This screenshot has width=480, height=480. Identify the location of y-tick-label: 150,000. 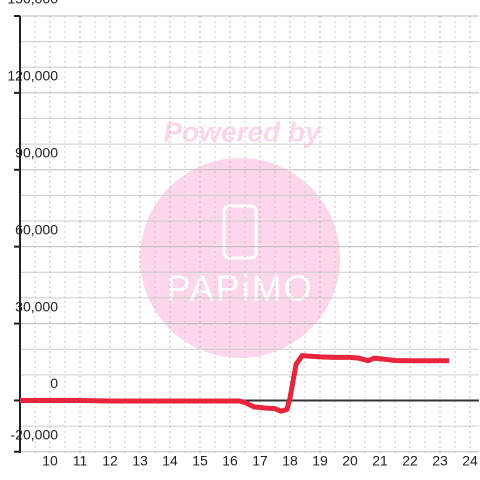
(32, 3).